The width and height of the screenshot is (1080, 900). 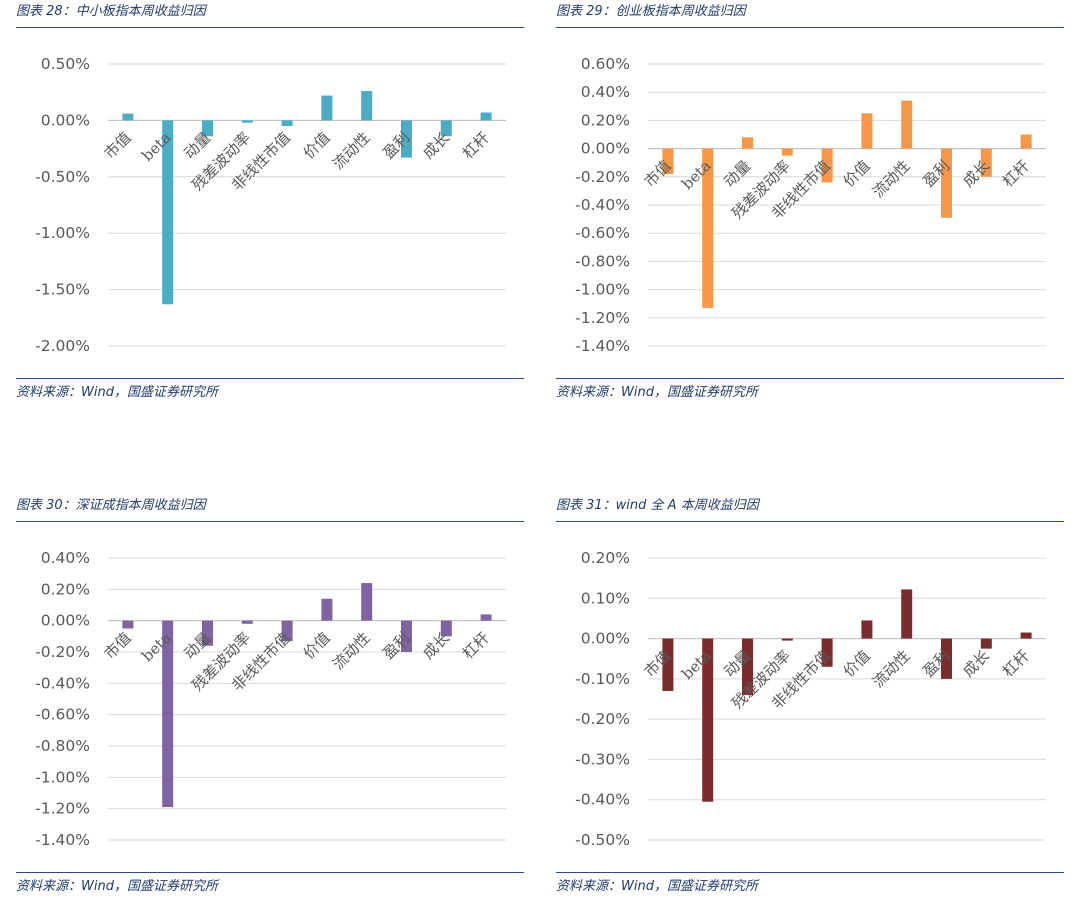 I want to click on chart-title: 图表 28：中小板指本周收益归因, so click(x=111, y=11).